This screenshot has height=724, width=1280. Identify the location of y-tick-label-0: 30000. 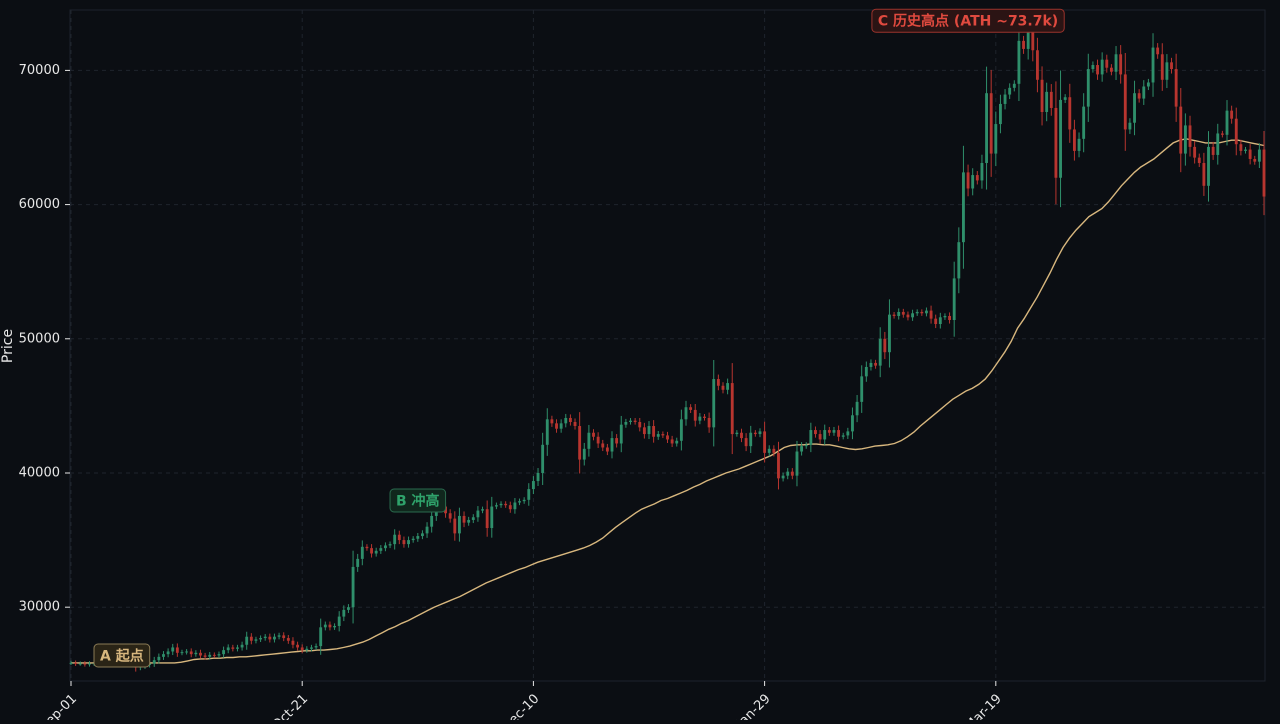
(39, 607).